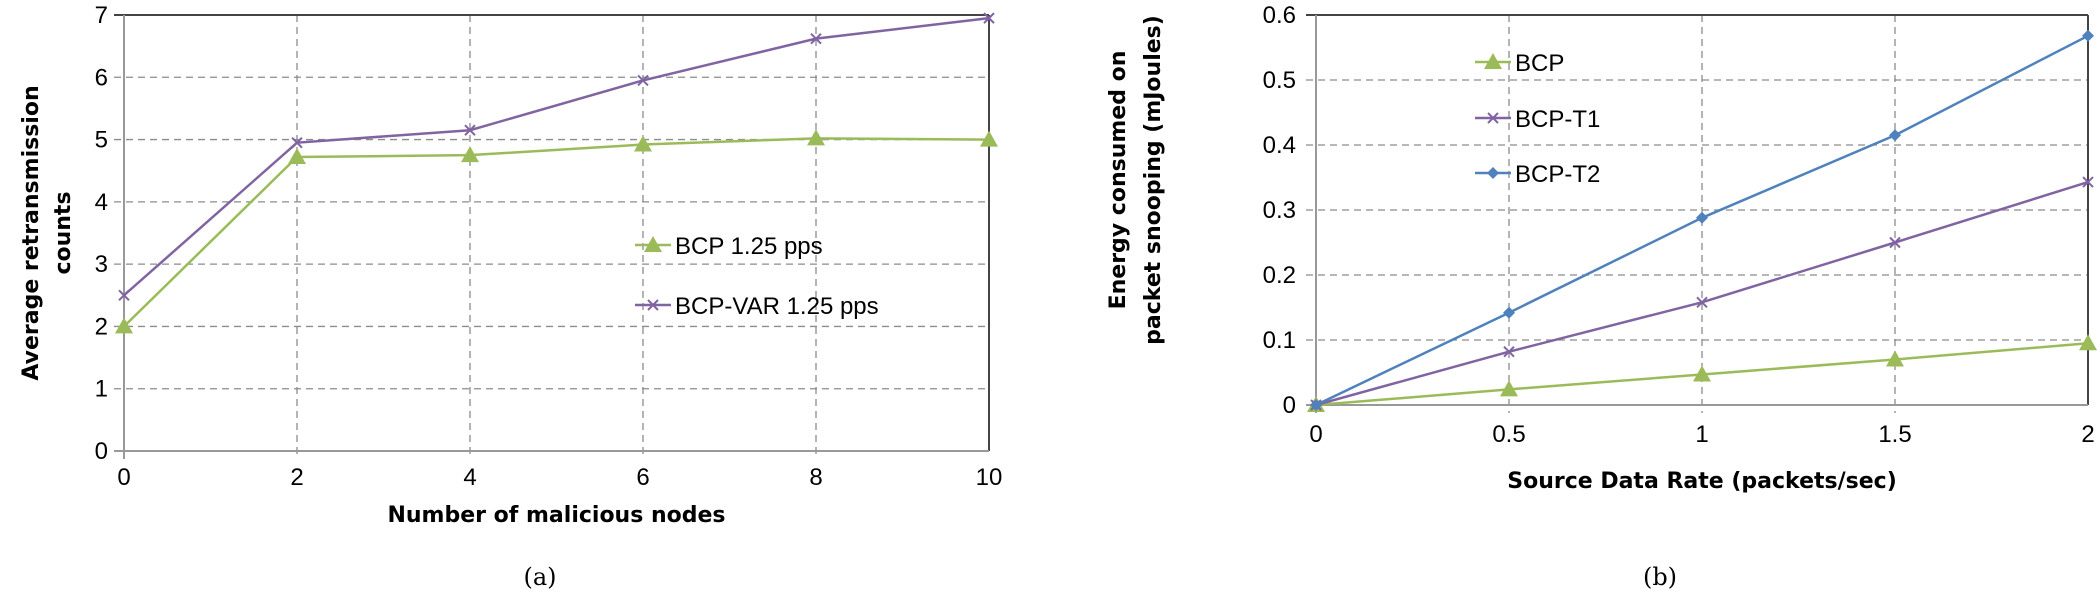 This screenshot has height=611, width=2100. I want to click on x-tick-label: 8, so click(815, 477).